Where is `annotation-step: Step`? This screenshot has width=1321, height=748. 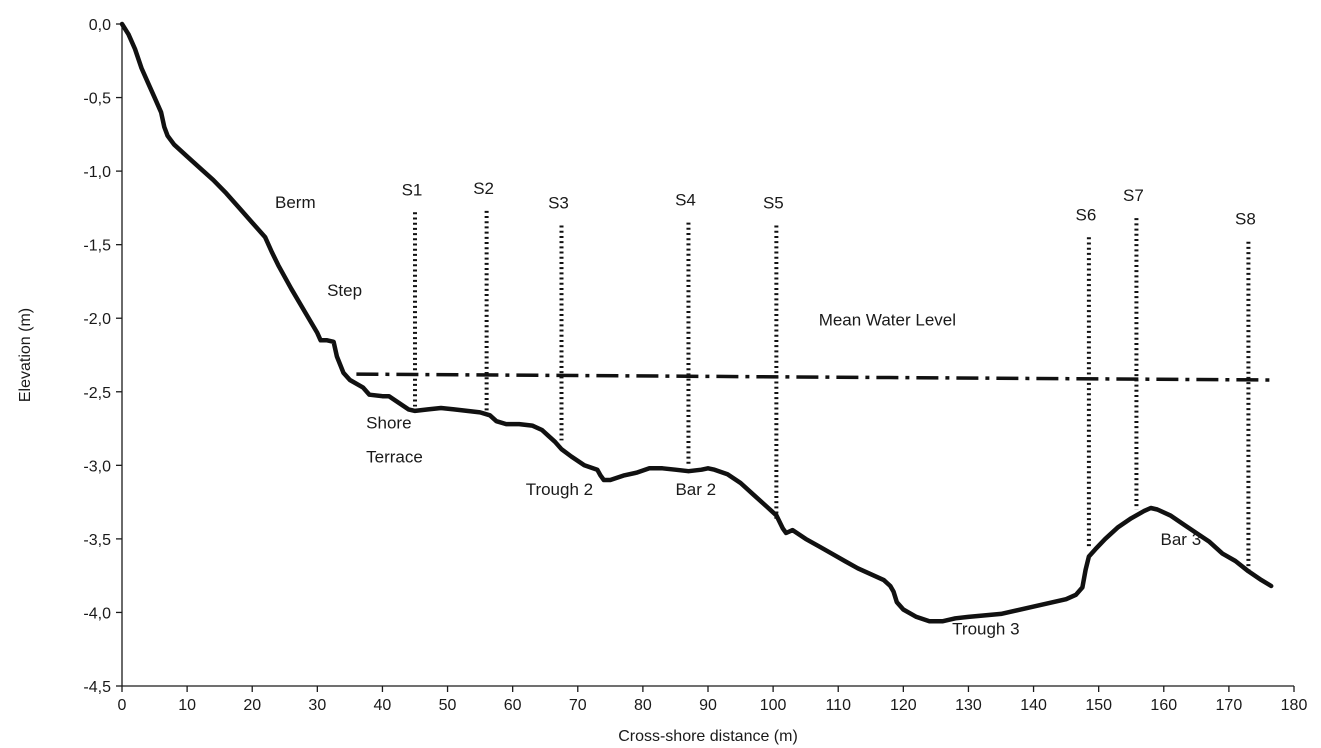
annotation-step: Step is located at coordinates (344, 290).